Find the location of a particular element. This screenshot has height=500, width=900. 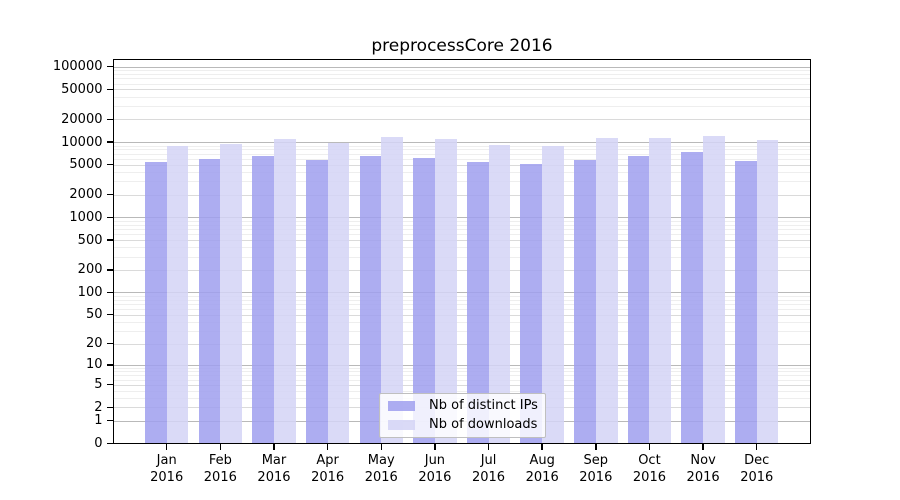

y-axis-tick-label: 50000 is located at coordinates (82, 89).